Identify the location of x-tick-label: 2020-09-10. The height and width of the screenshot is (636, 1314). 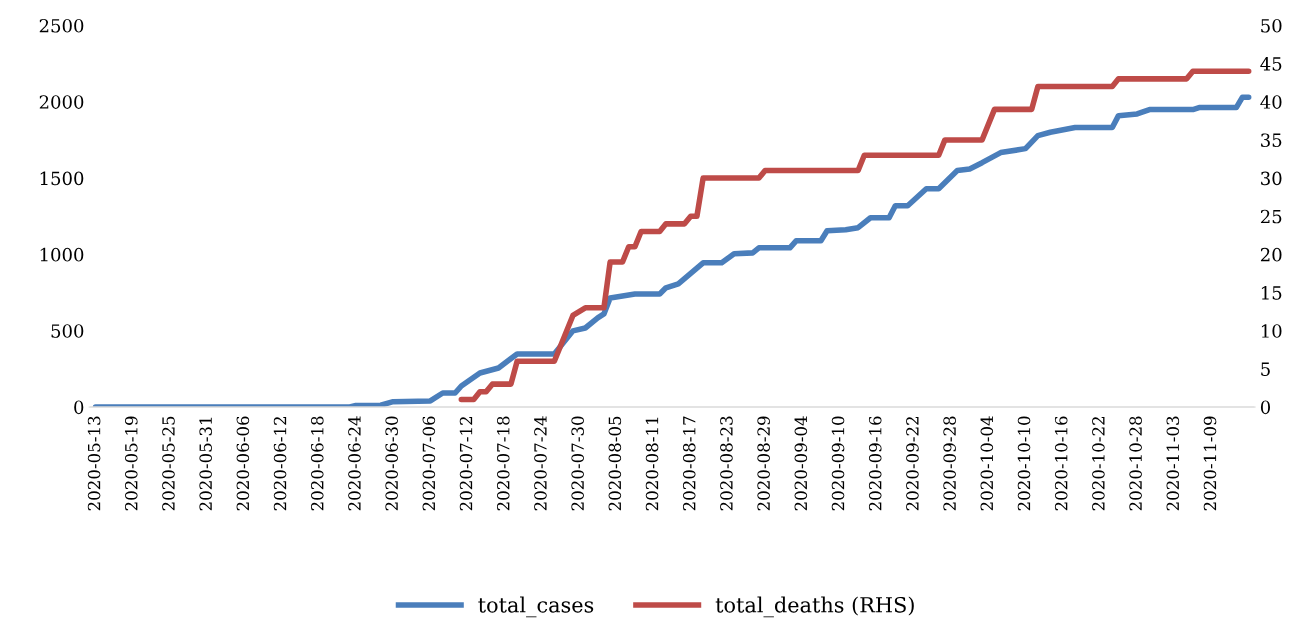
(838, 463).